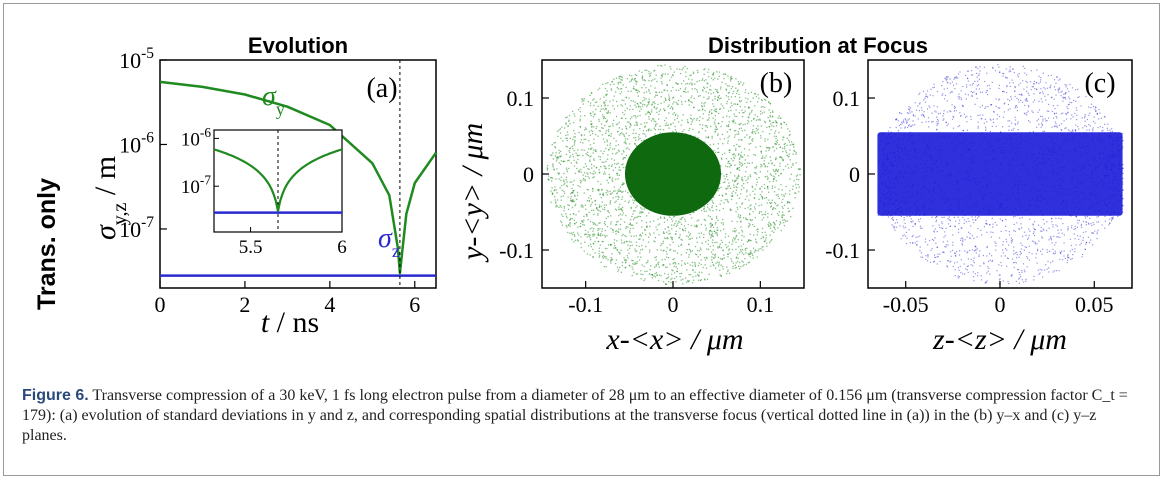  I want to click on panel-c-xticks: -0.05 0 0.05, so click(998, 299).